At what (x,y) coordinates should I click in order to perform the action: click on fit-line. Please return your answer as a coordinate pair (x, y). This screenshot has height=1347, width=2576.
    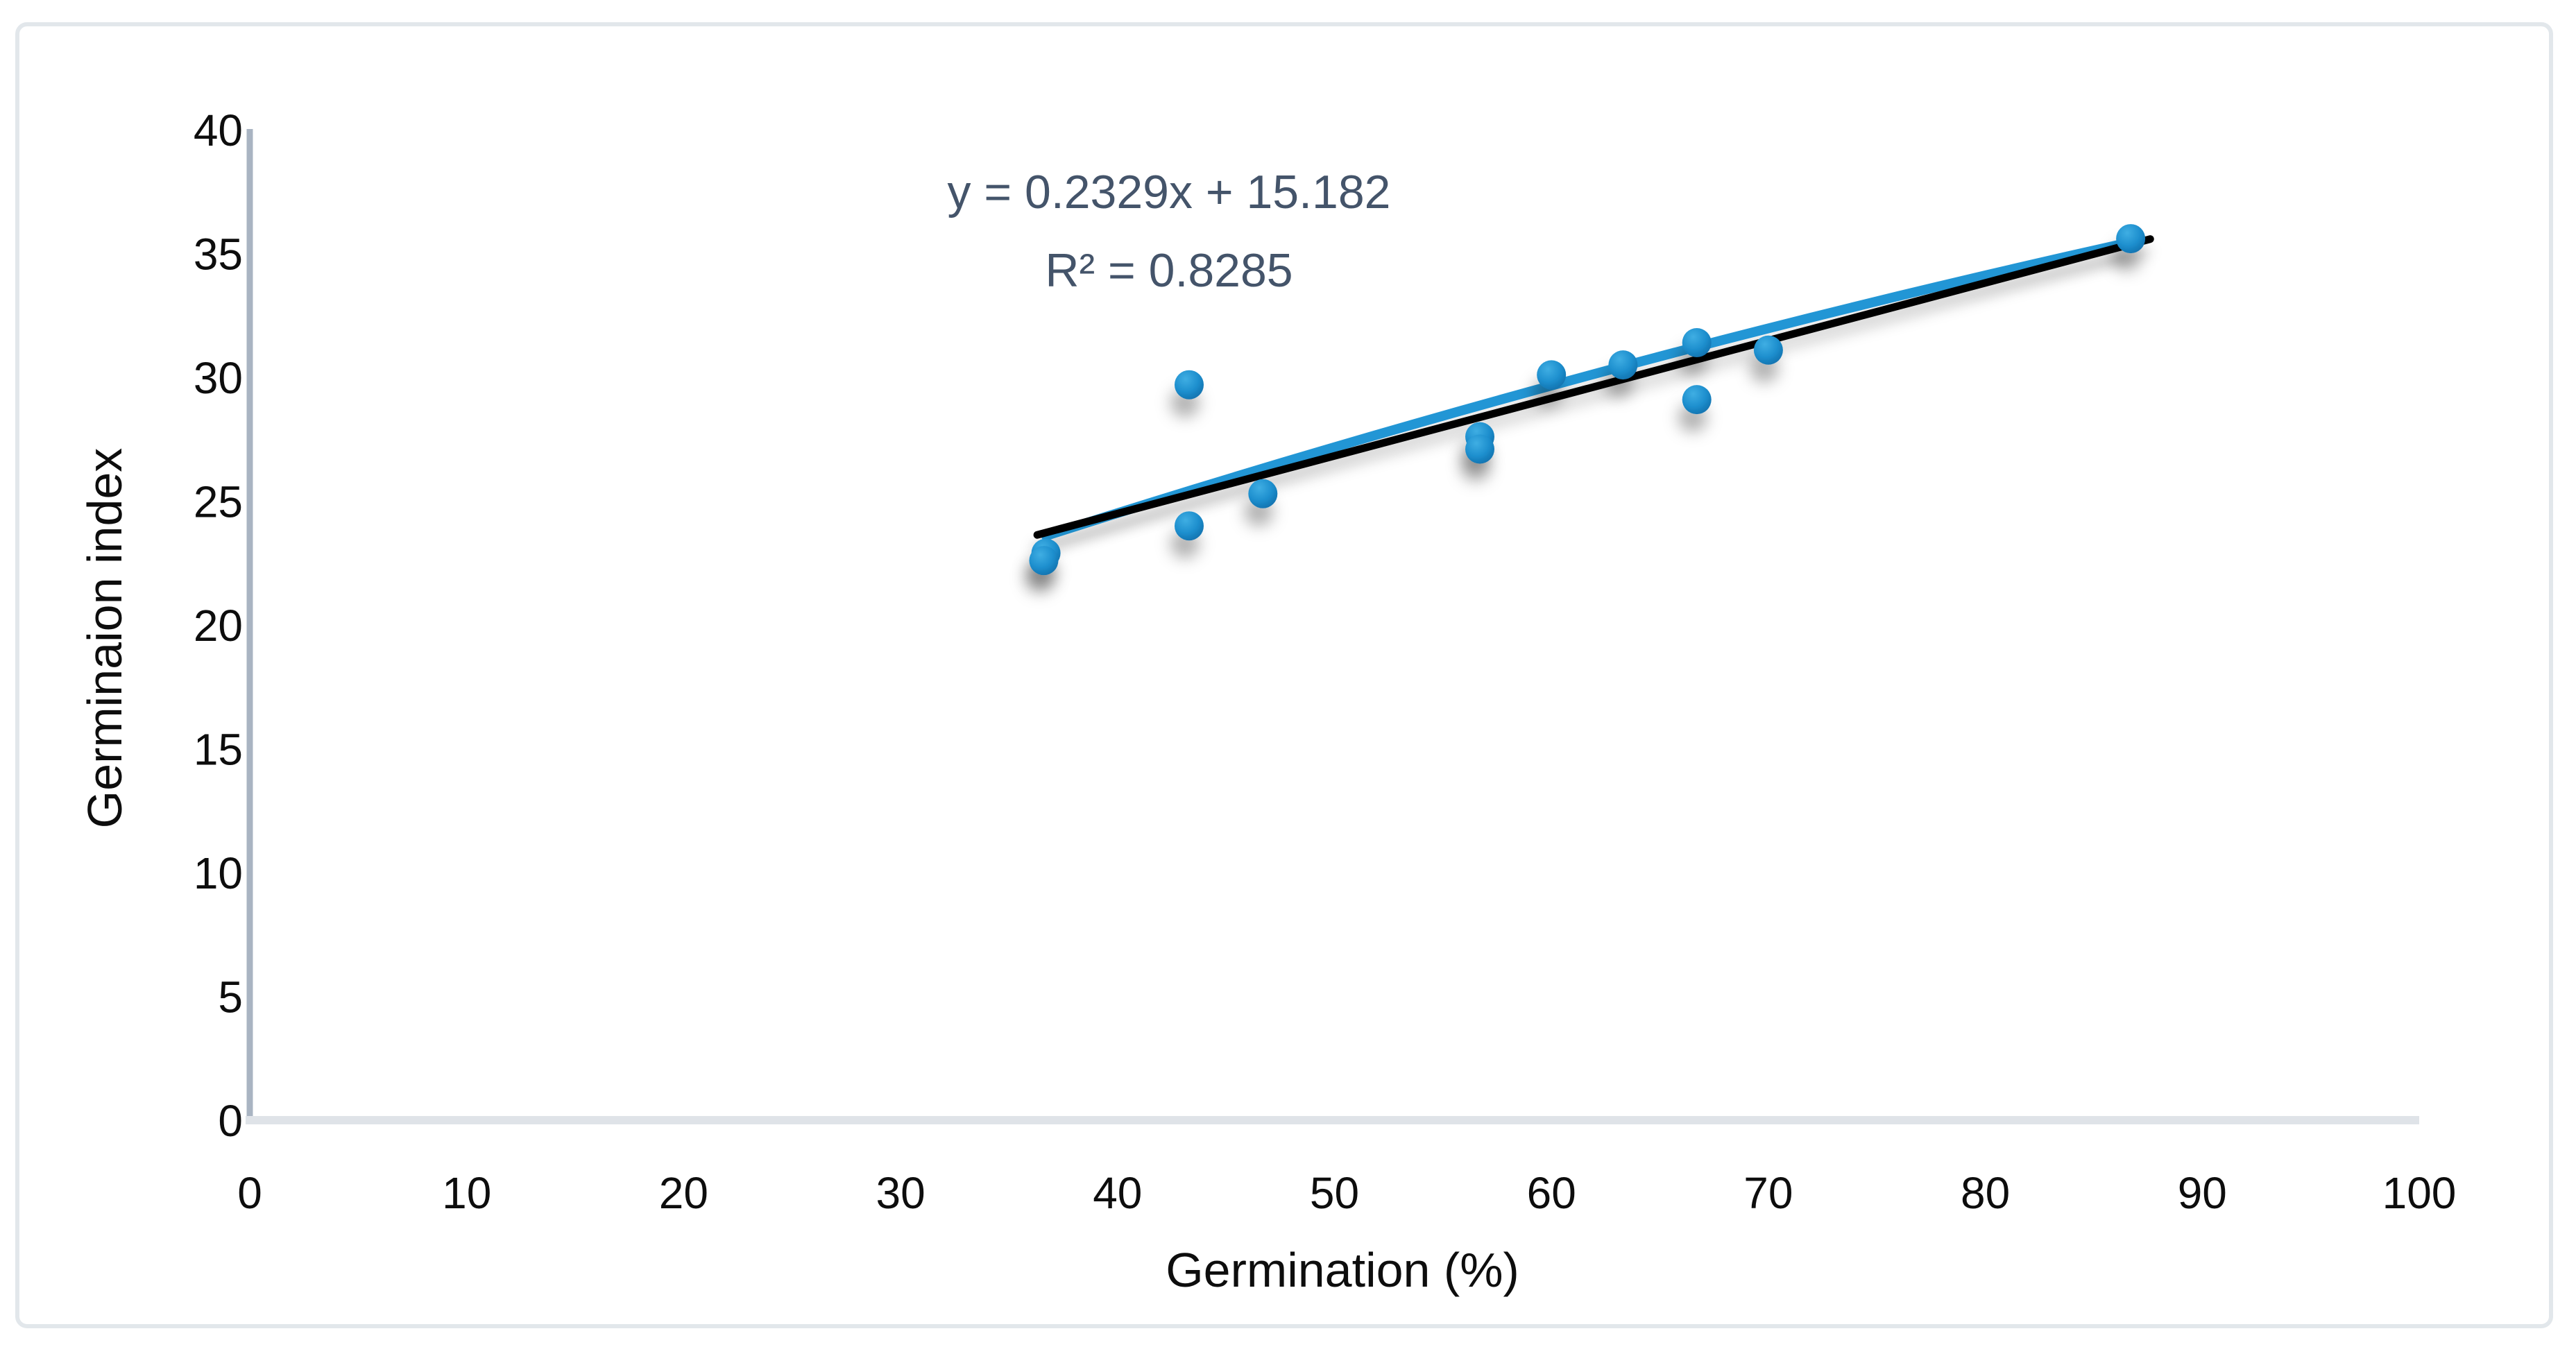
    Looking at the image, I should click on (1585, 390).